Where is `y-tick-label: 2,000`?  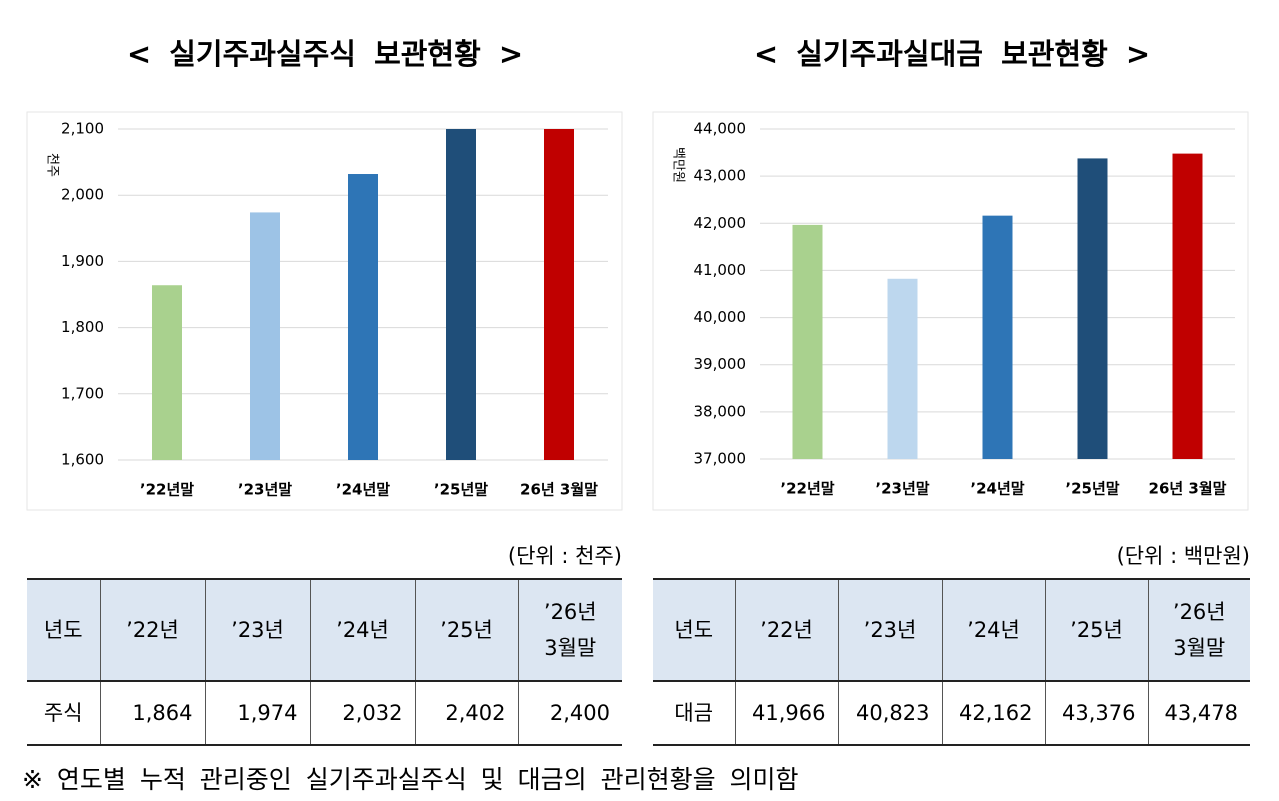
y-tick-label: 2,000 is located at coordinates (82, 195).